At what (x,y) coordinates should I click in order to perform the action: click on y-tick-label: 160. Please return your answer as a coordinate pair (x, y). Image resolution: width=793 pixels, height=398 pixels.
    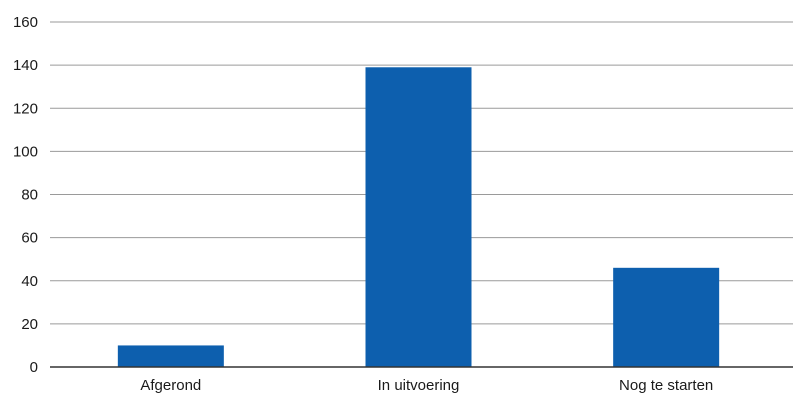
    Looking at the image, I should click on (25, 22).